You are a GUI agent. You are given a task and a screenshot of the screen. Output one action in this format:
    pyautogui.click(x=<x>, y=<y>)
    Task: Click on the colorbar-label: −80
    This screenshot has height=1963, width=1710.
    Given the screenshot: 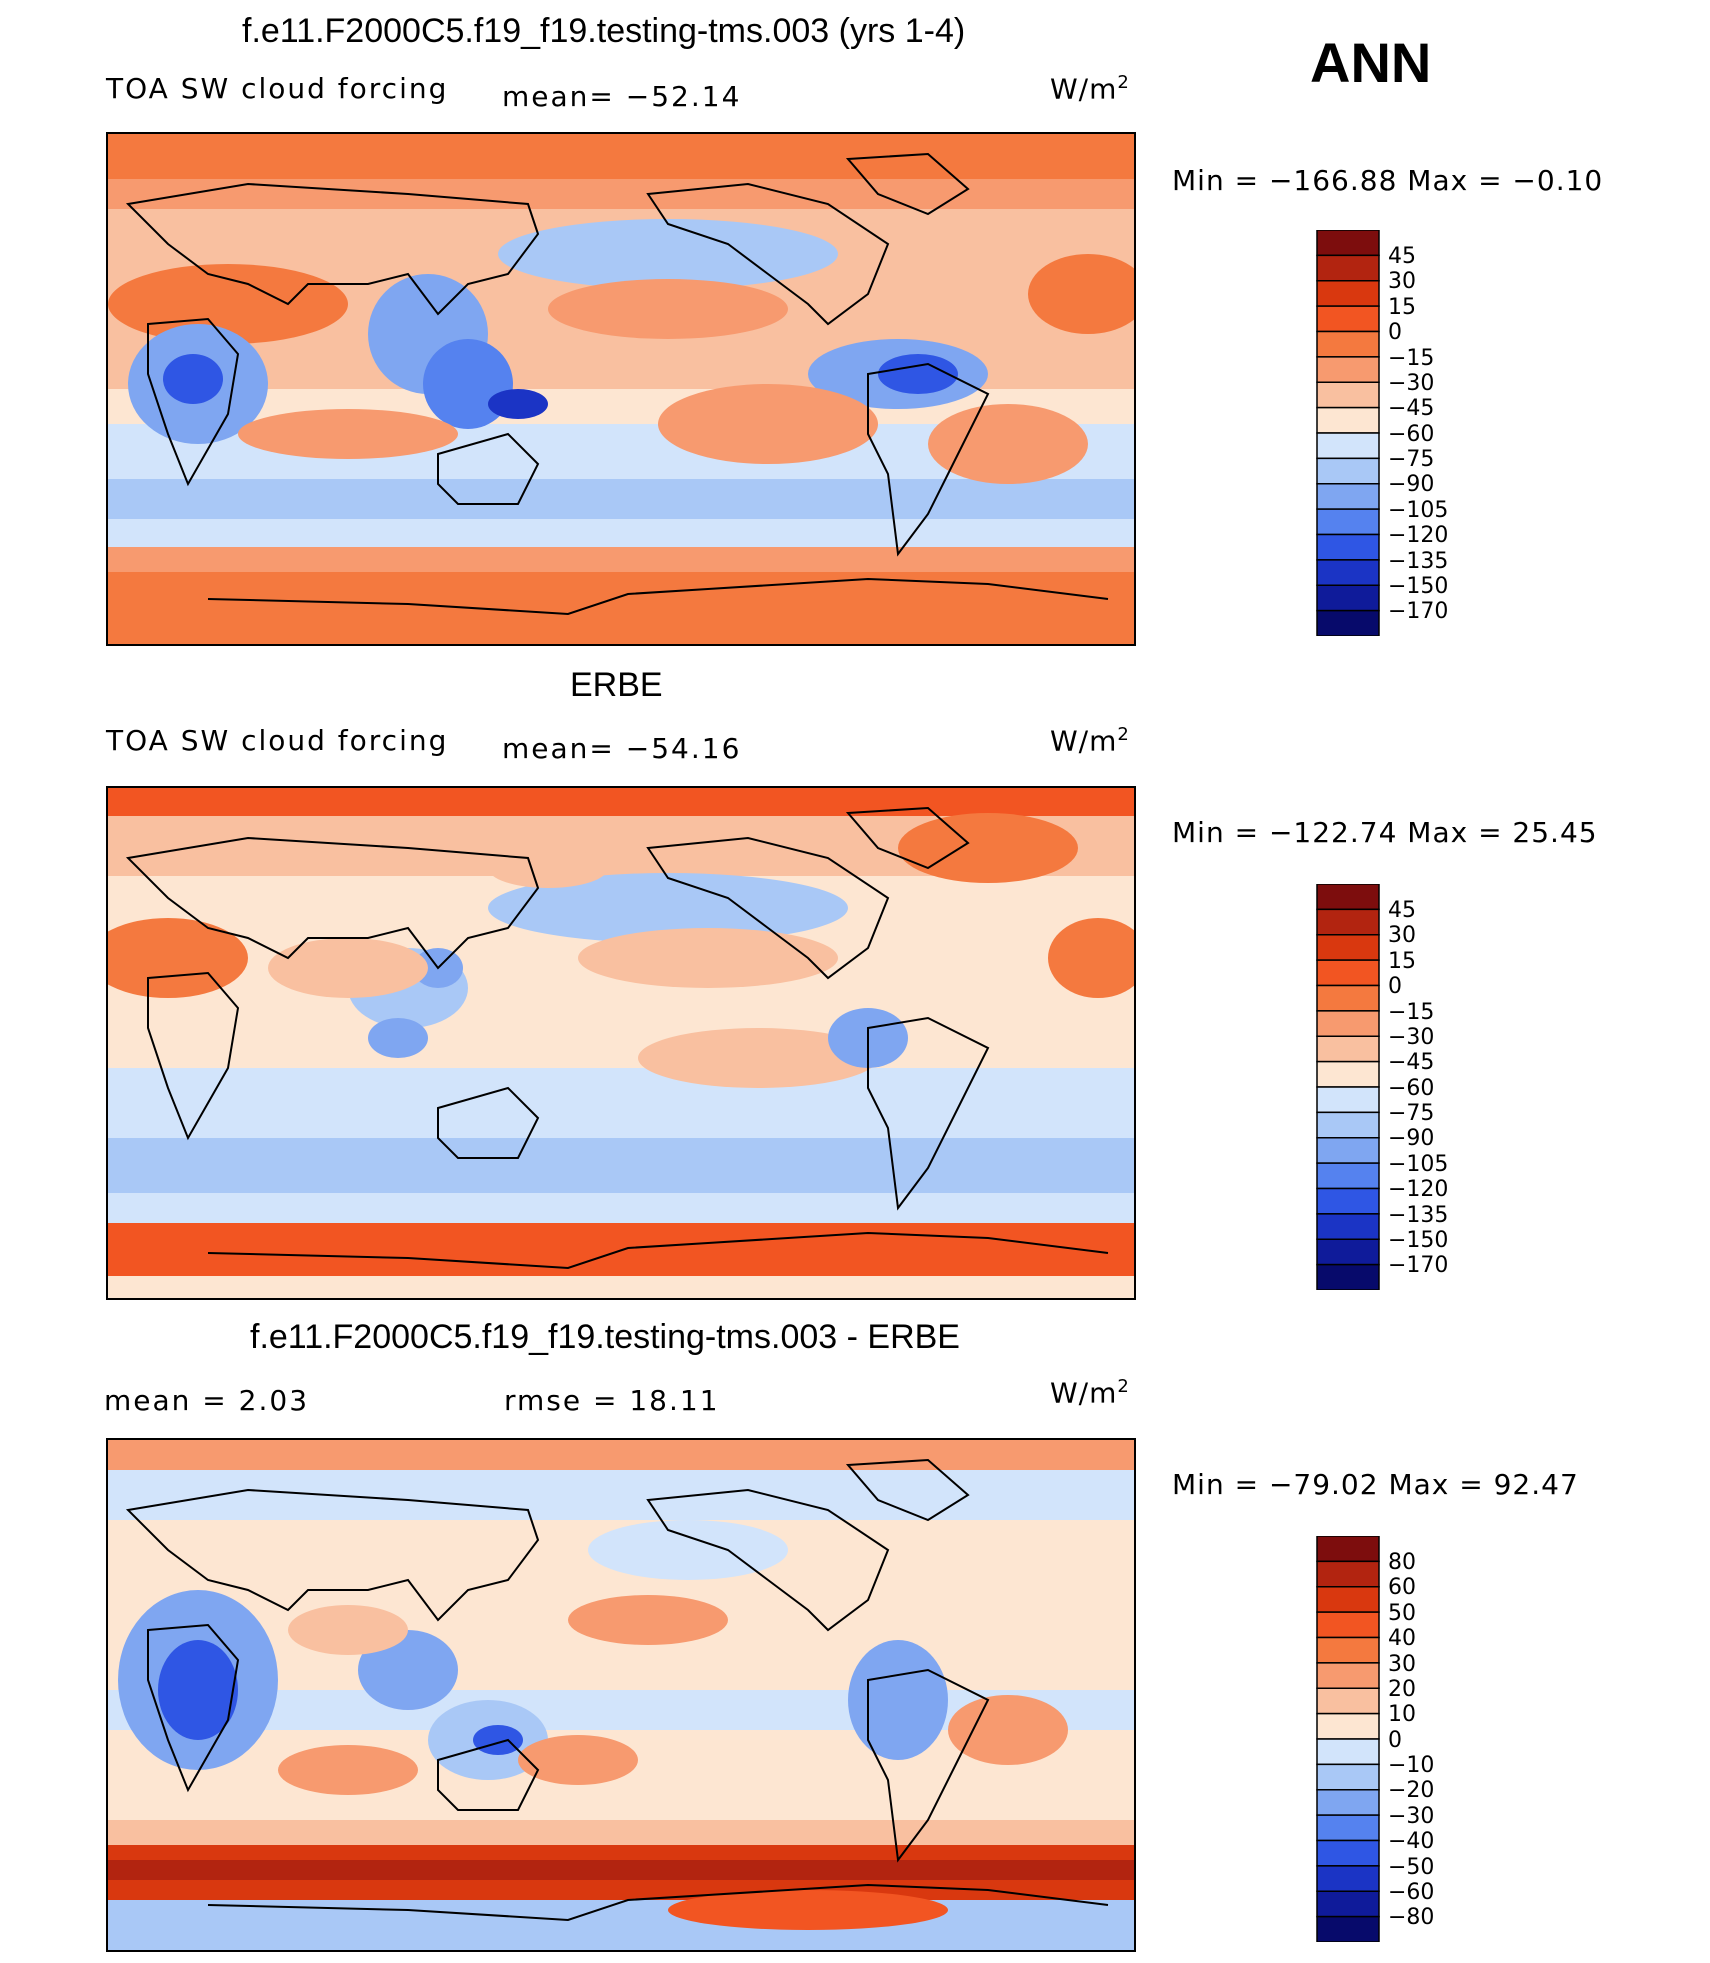 What is the action you would take?
    pyautogui.click(x=1411, y=1918)
    